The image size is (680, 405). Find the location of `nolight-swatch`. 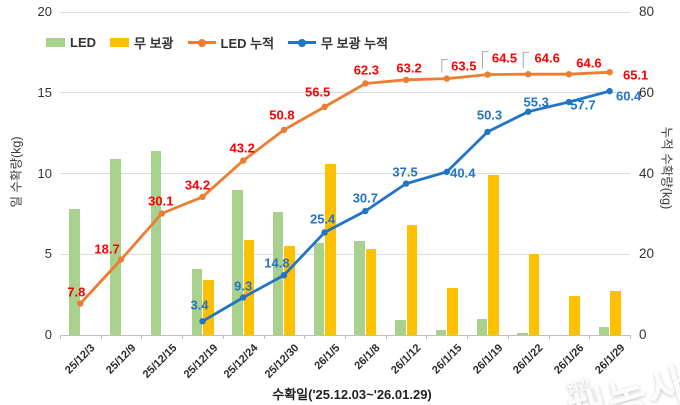

nolight-swatch is located at coordinates (119, 42).